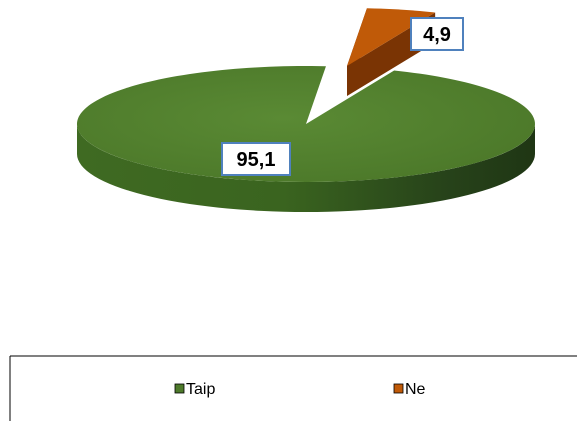 This screenshot has width=577, height=421. What do you see at coordinates (200, 389) in the screenshot?
I see `legend-label: Taip` at bounding box center [200, 389].